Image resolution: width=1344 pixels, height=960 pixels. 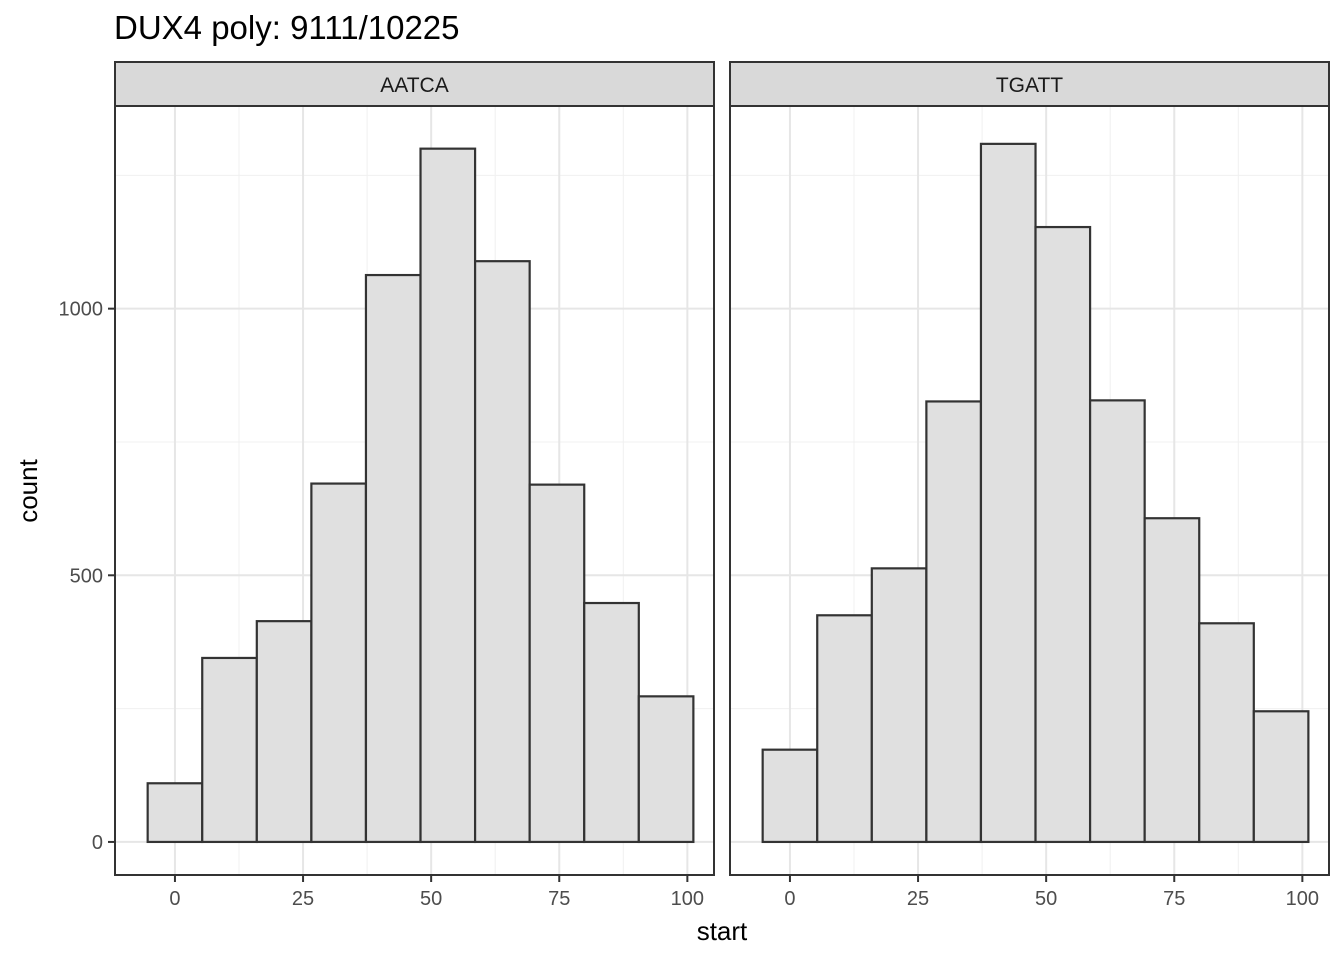 I want to click on y-tick-label: 0, so click(x=97, y=843).